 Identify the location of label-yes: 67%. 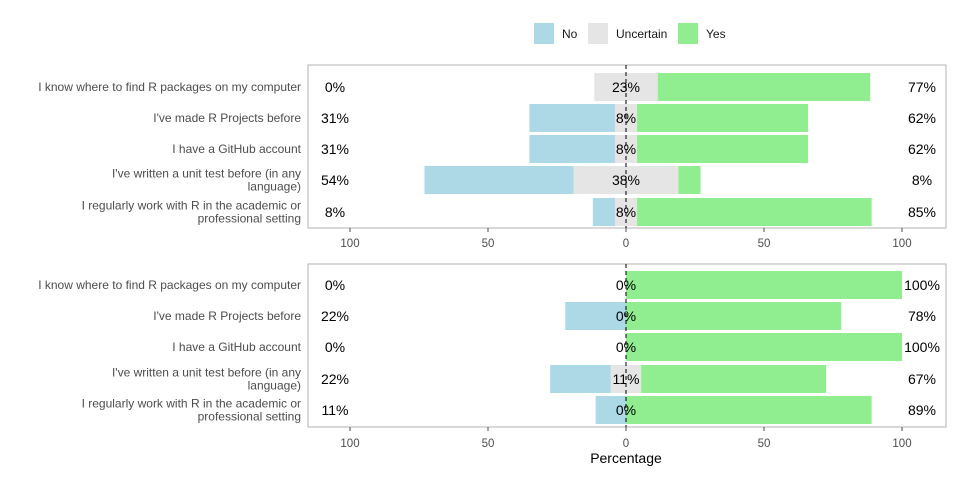
(922, 379).